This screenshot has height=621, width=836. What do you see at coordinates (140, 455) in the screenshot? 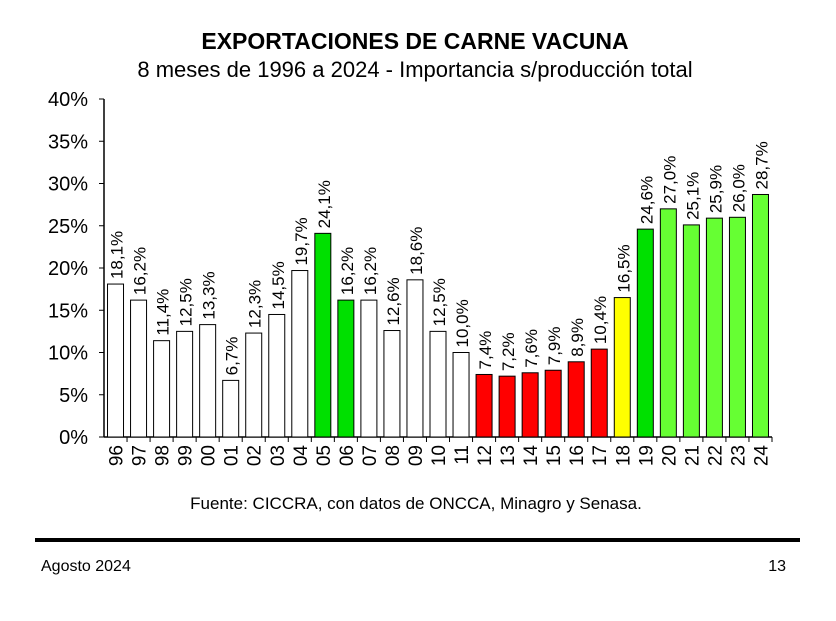
I see `x-tick-label-97: 97` at bounding box center [140, 455].